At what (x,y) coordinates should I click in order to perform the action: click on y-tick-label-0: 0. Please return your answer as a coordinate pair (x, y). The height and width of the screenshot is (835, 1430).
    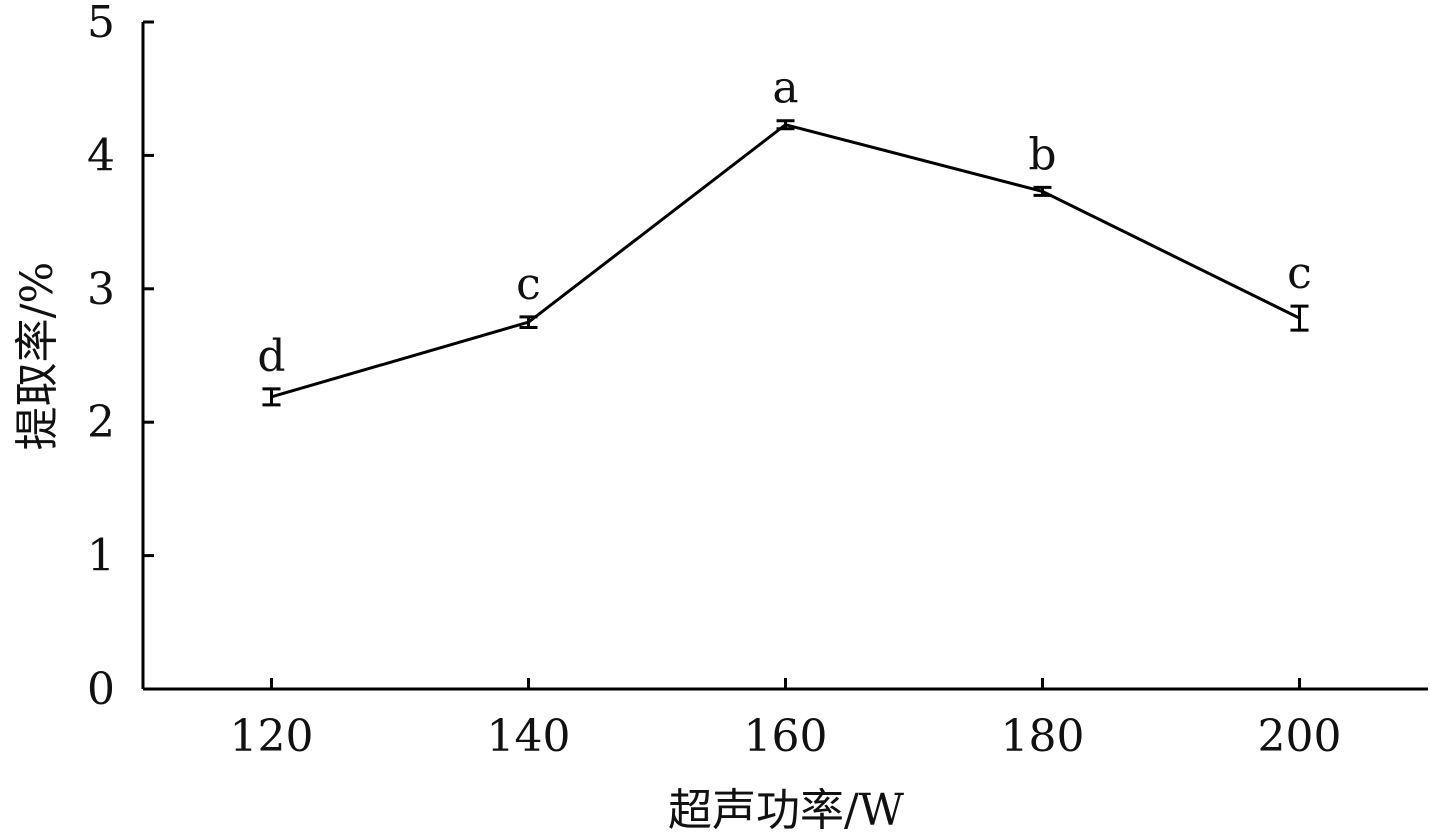
    Looking at the image, I should click on (101, 689).